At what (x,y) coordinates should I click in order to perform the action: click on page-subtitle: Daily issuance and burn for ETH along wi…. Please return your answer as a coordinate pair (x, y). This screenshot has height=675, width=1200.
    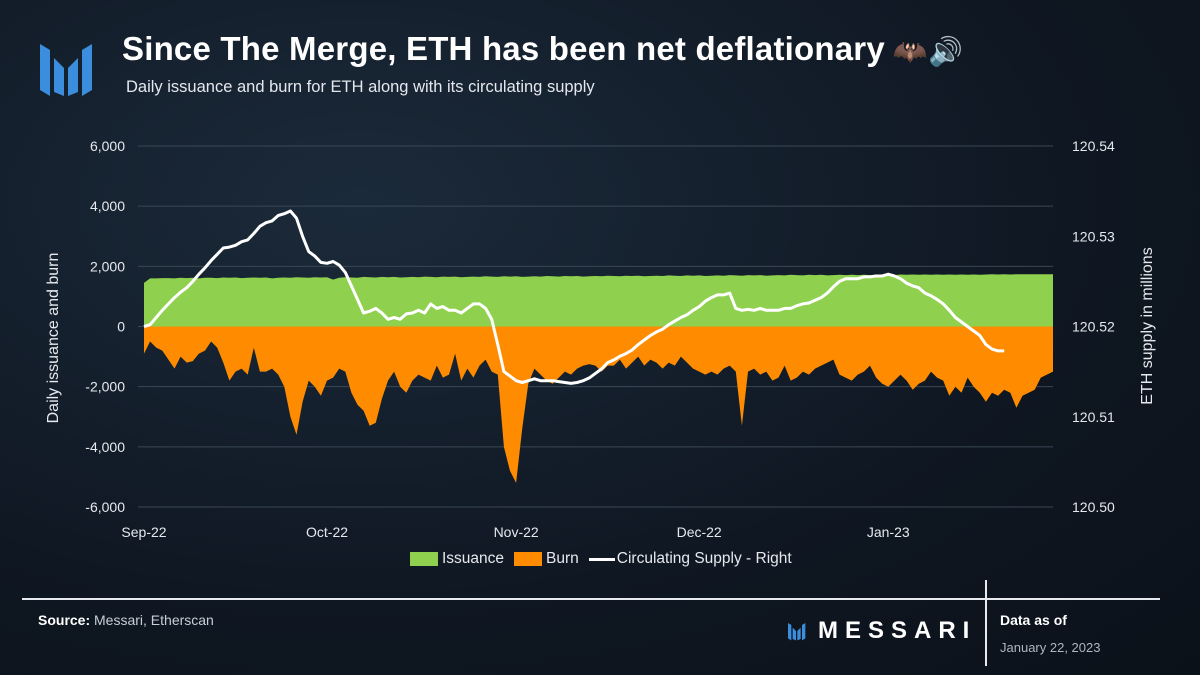
    Looking at the image, I should click on (360, 87).